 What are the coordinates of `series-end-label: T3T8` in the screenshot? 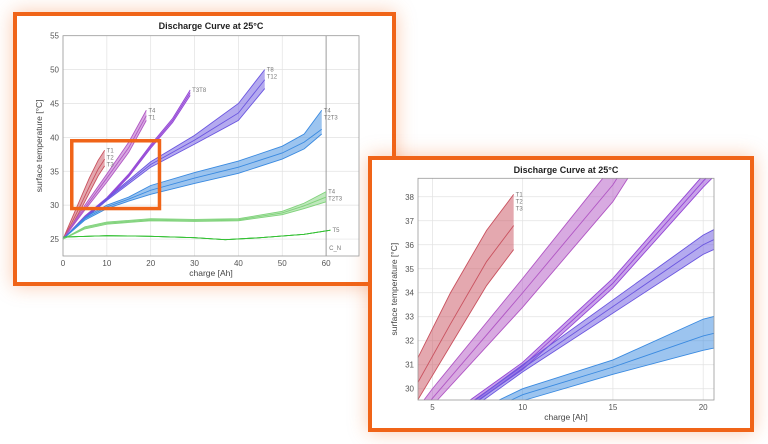 It's located at (199, 91).